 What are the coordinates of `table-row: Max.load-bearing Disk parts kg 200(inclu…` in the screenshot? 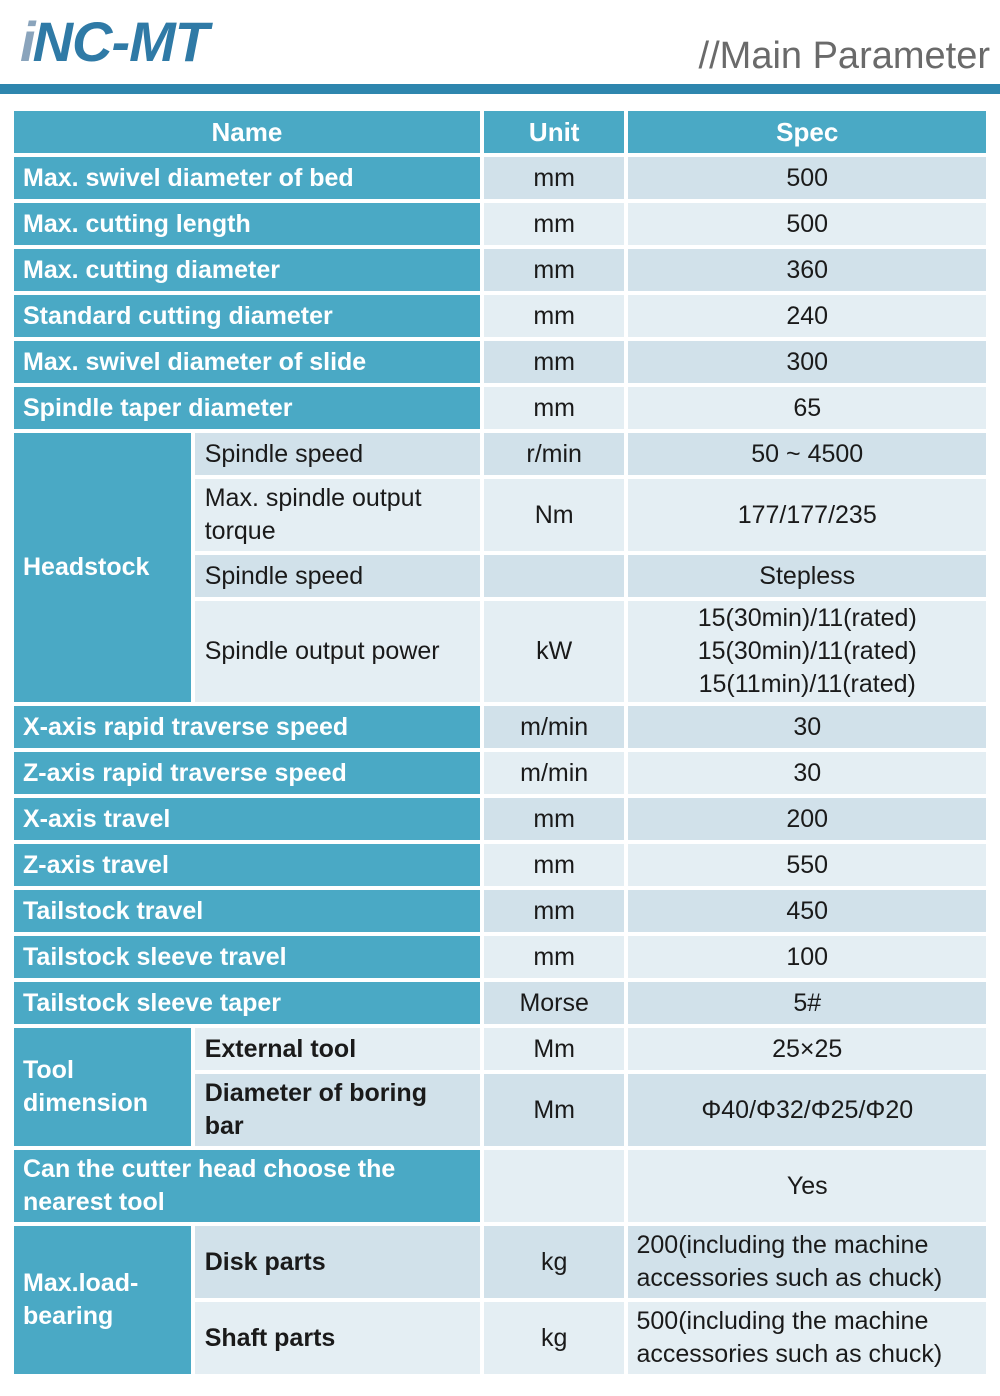 It's located at (500, 1300).